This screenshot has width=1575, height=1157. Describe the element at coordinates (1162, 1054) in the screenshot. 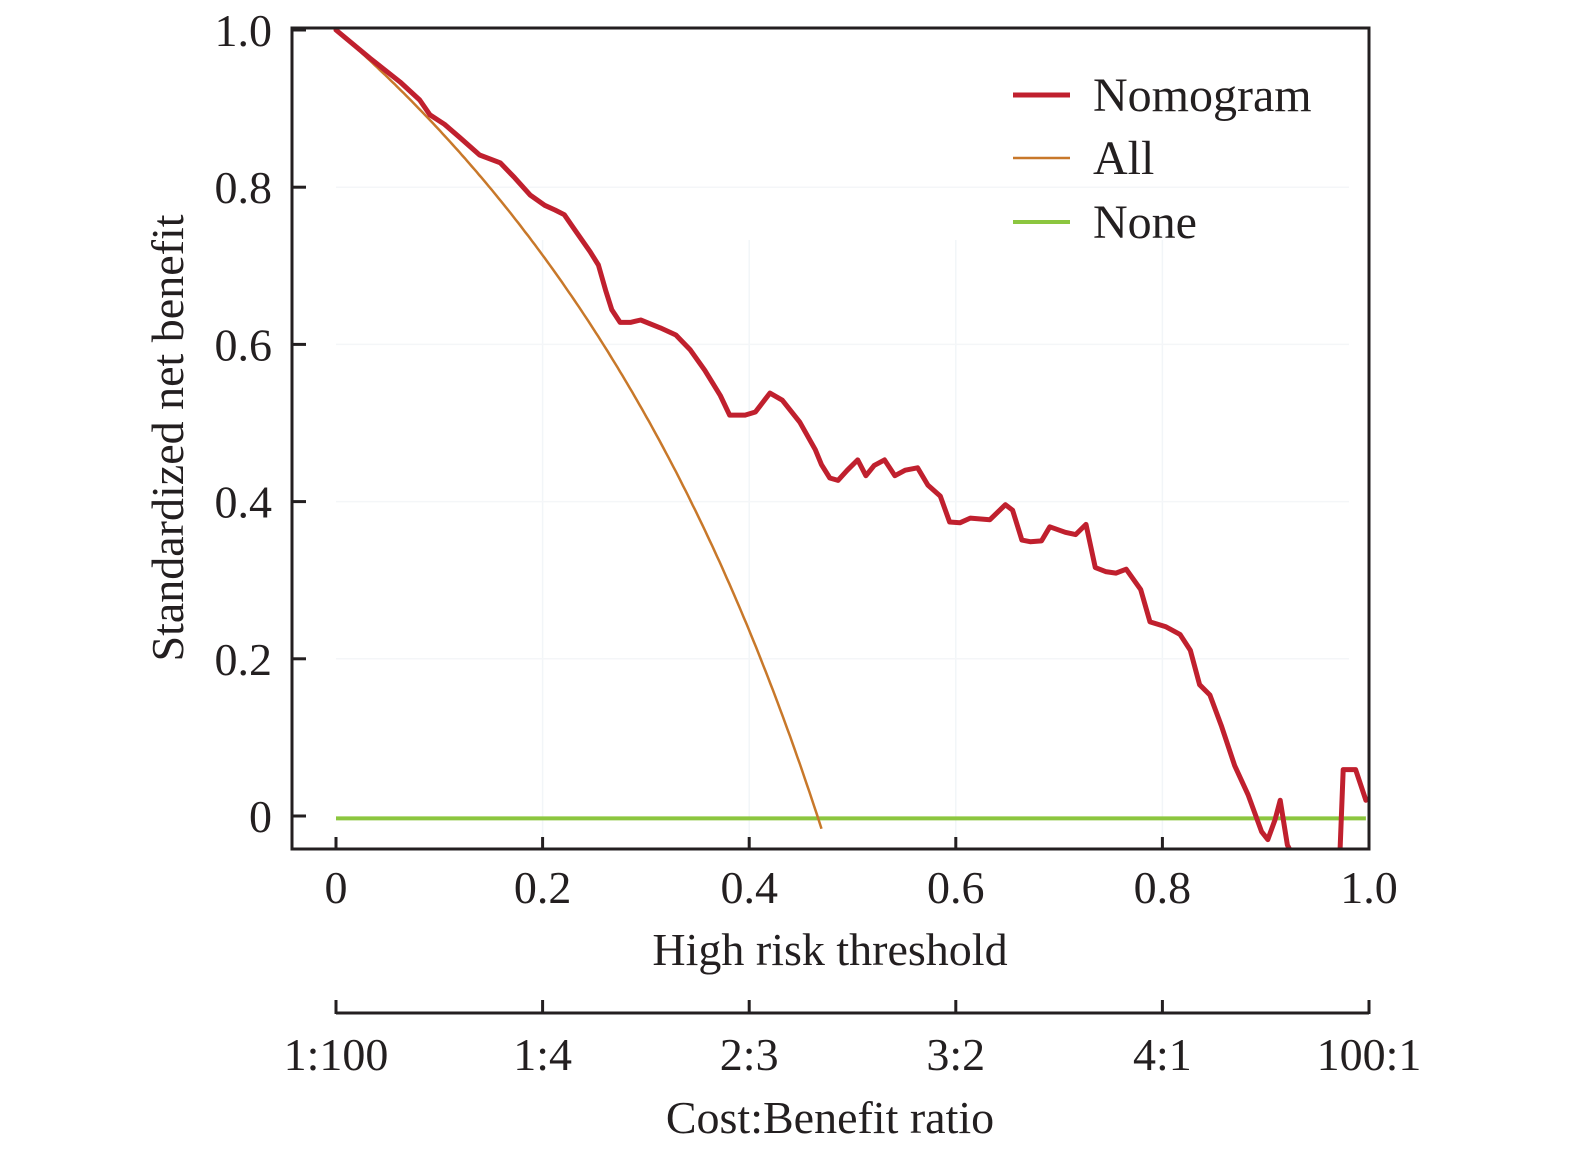

I see `cost-benefit-tick-label: 4:1` at that location.